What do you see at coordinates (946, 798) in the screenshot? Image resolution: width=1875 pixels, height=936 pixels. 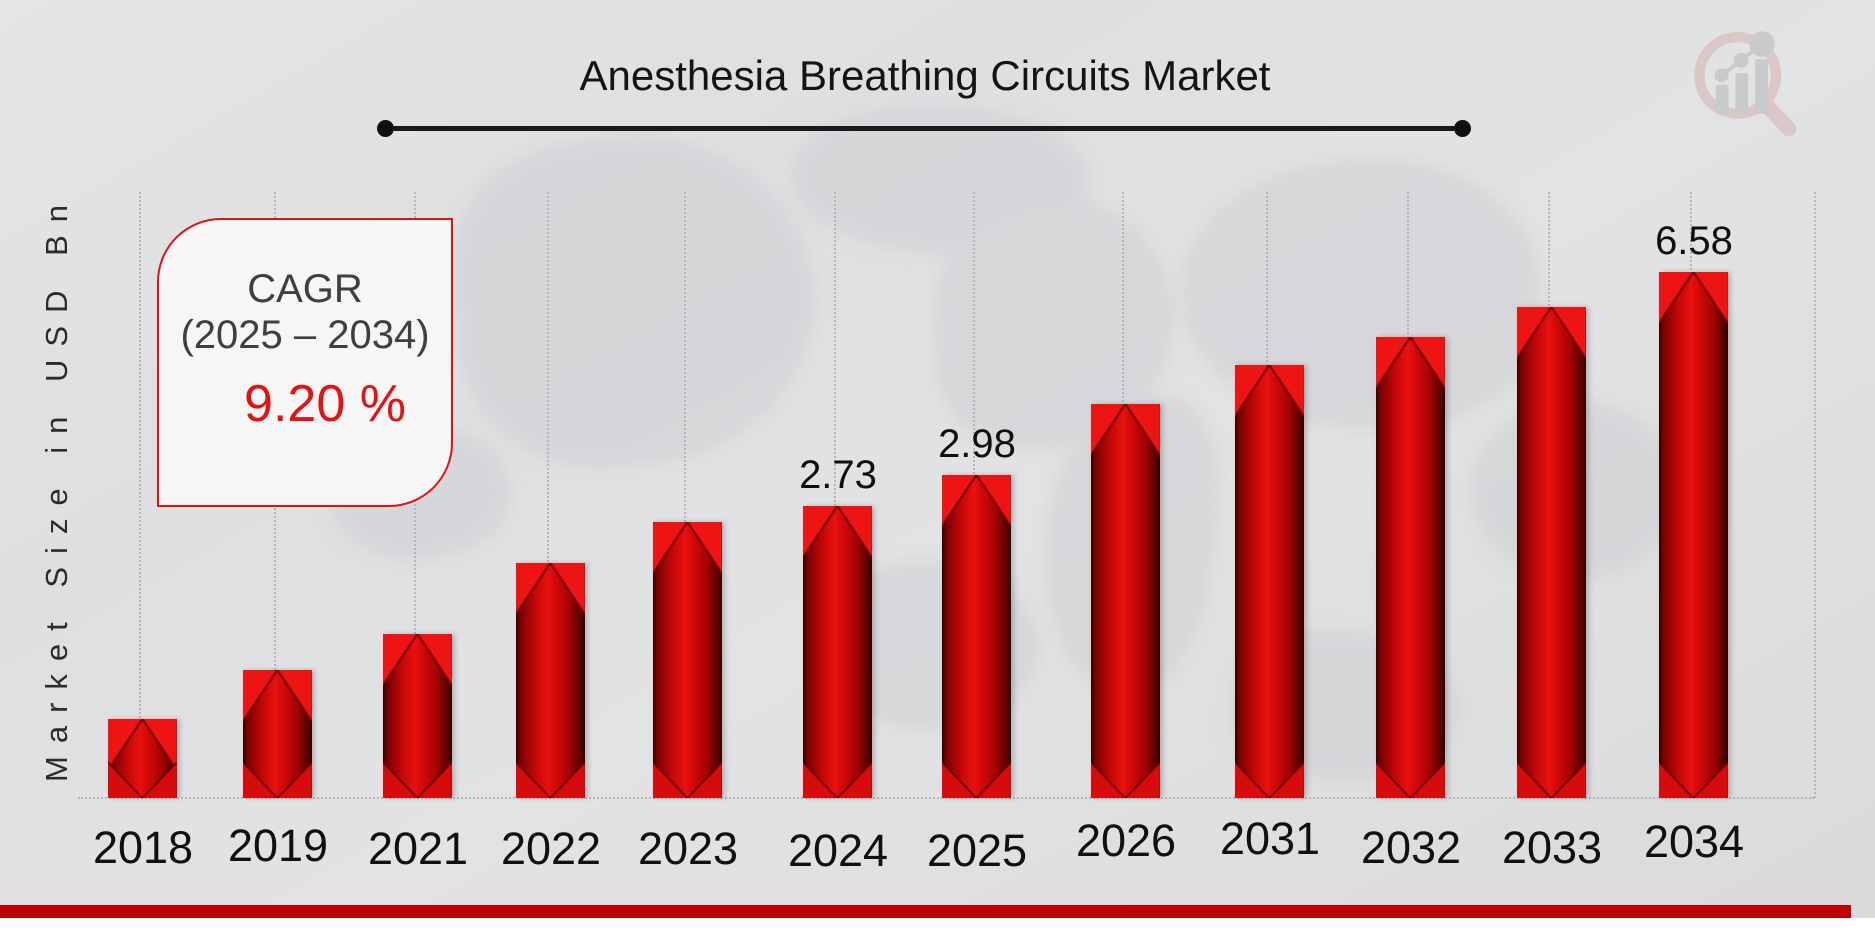 I see `x-axis-baseline` at bounding box center [946, 798].